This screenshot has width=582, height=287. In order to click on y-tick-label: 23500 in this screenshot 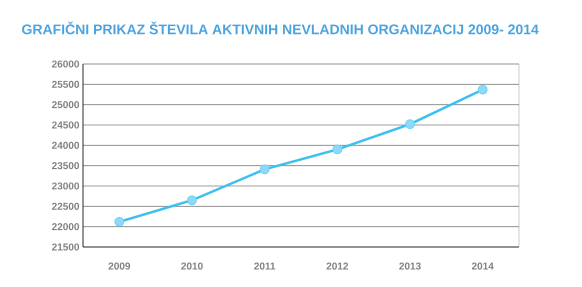, I will do `click(66, 166)`.